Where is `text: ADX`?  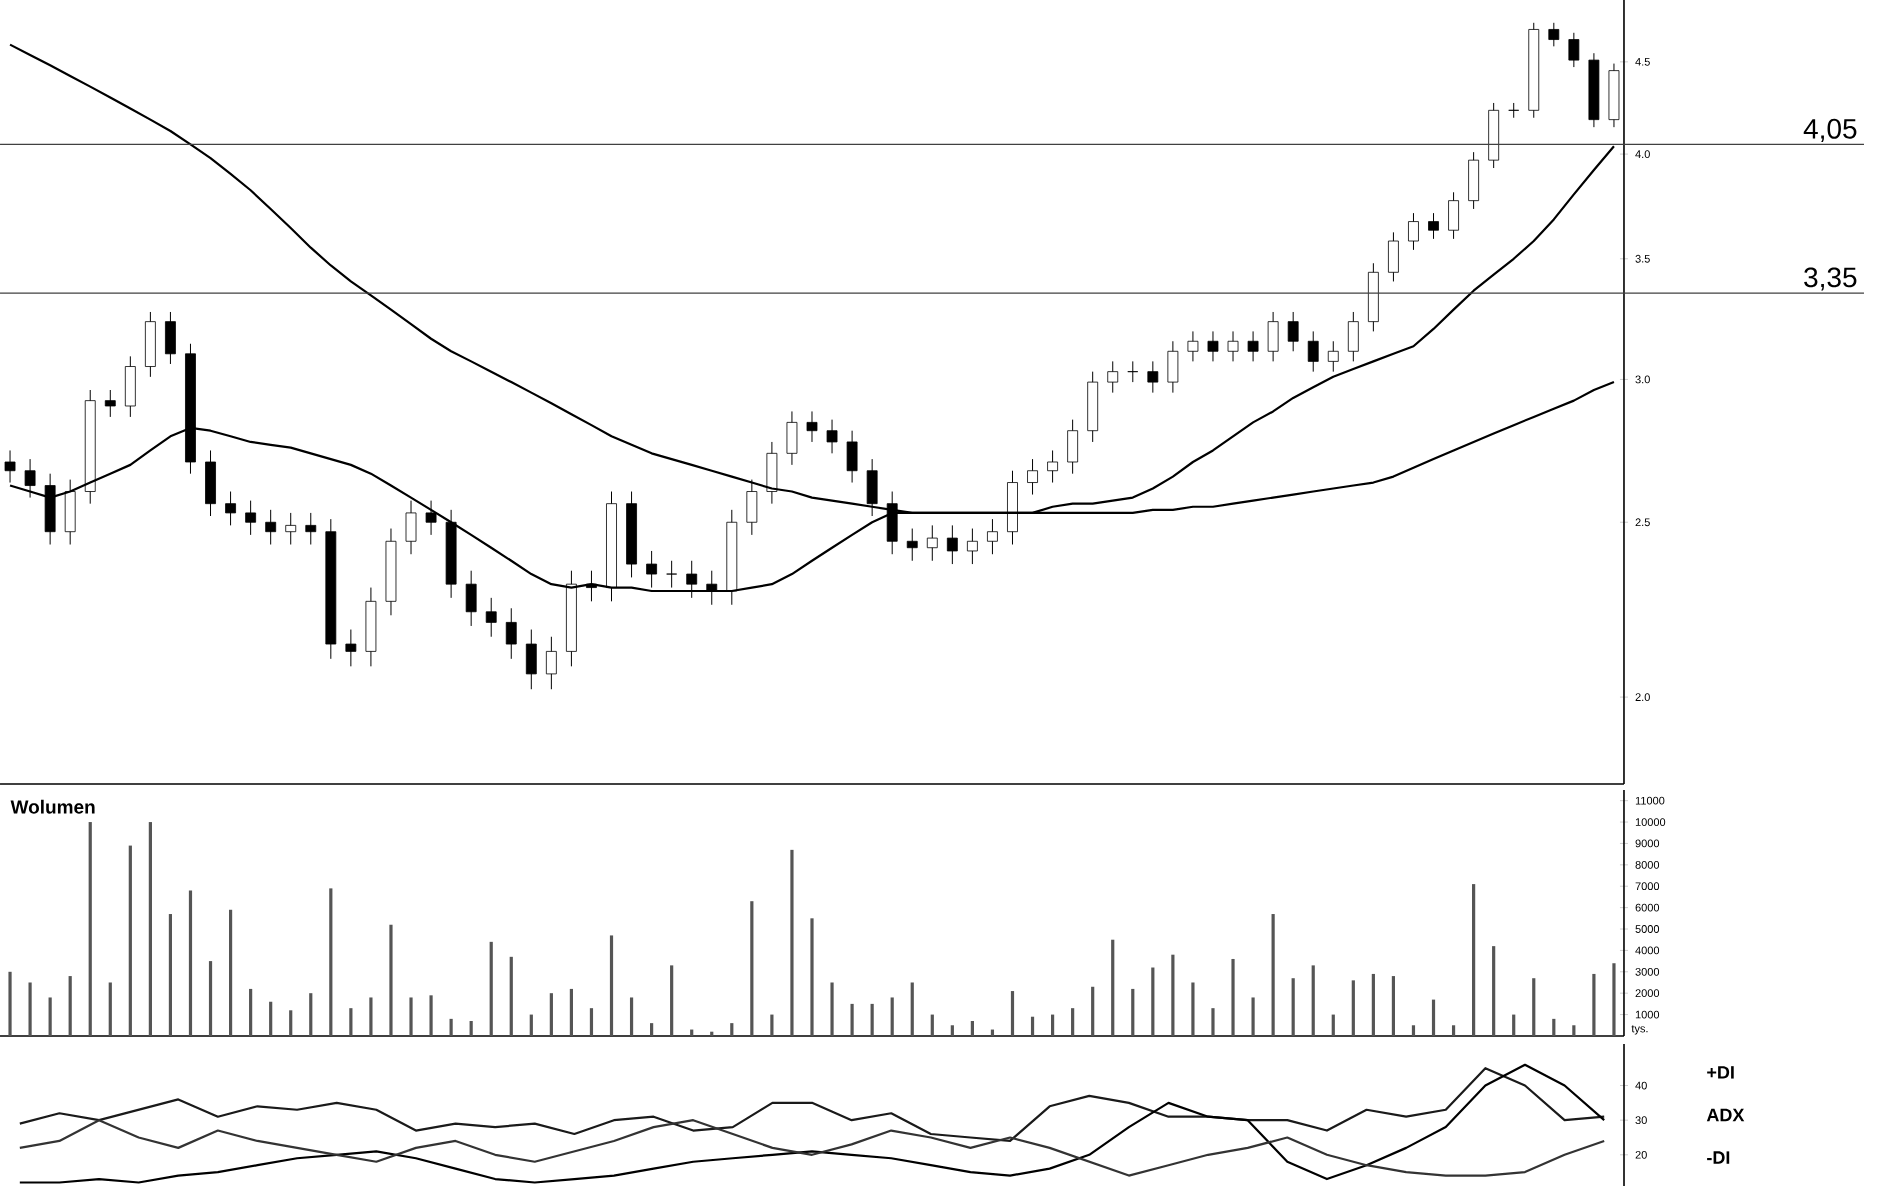
text: ADX is located at coordinates (1725, 1115).